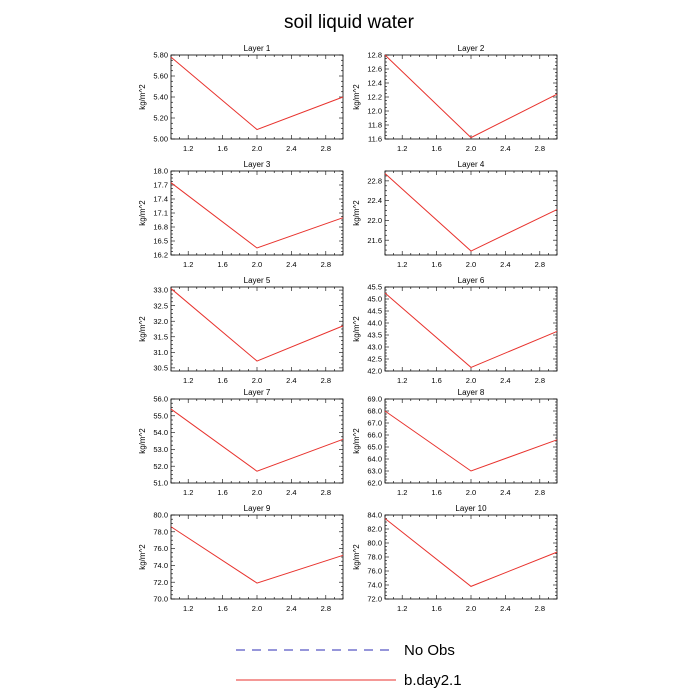  Describe the element at coordinates (374, 311) in the screenshot. I see `y-tick-label: 44.5` at that location.